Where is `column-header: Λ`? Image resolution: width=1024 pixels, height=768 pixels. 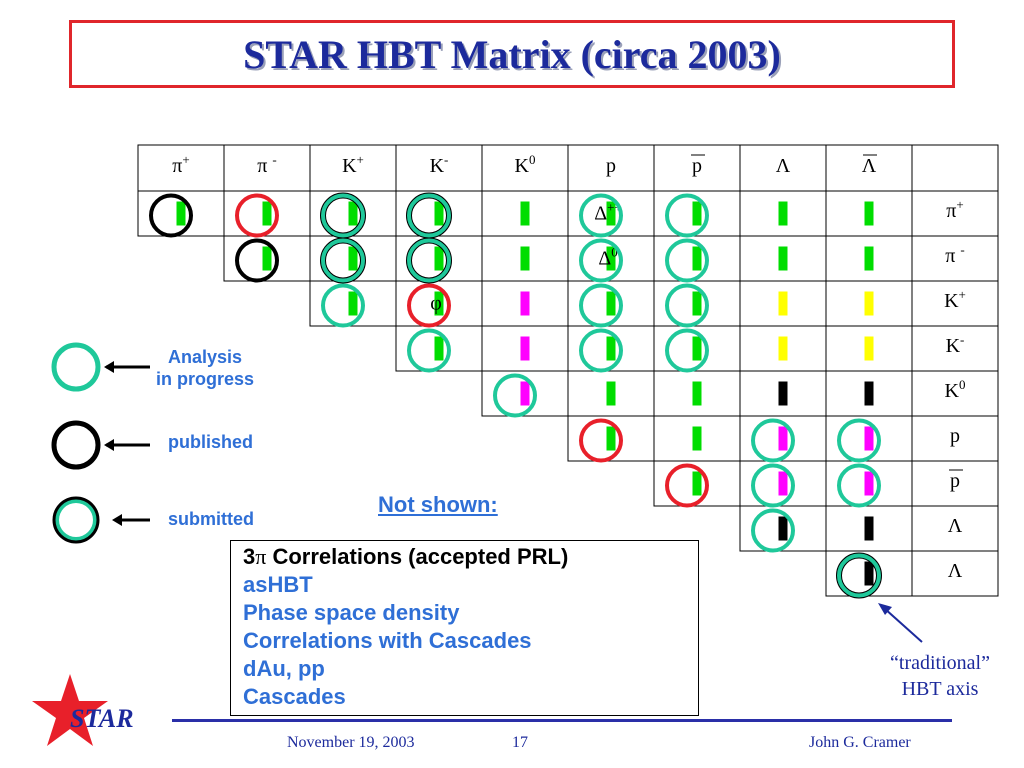
column-header: Λ is located at coordinates (783, 166).